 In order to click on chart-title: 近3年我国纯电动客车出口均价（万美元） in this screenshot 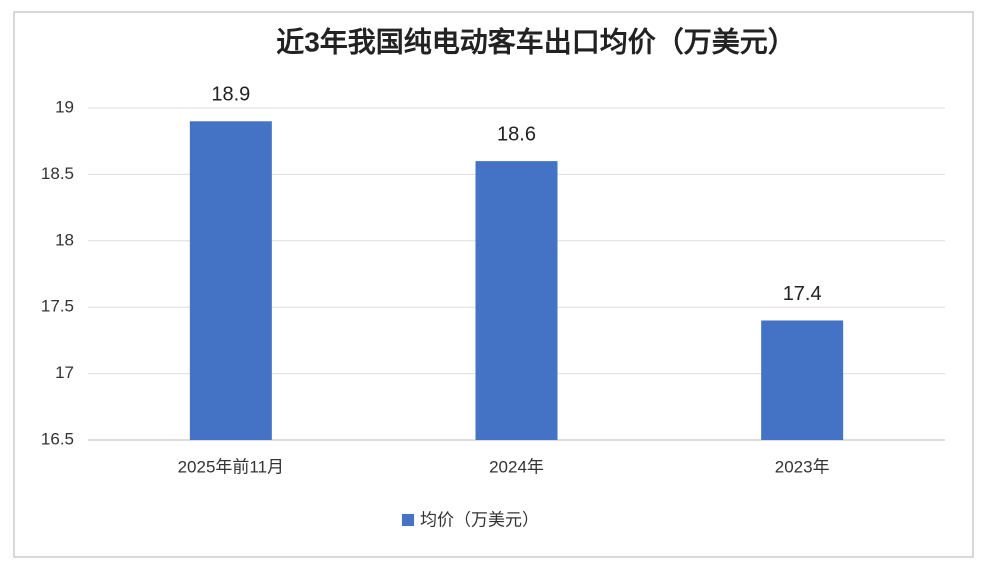, I will do `click(536, 41)`.